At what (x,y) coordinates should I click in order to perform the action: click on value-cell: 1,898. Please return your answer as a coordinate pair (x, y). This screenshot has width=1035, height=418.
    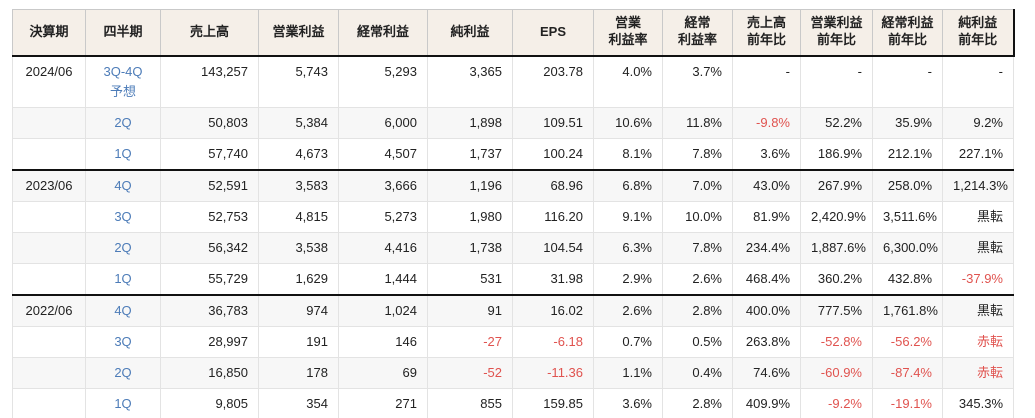
    Looking at the image, I should click on (470, 122).